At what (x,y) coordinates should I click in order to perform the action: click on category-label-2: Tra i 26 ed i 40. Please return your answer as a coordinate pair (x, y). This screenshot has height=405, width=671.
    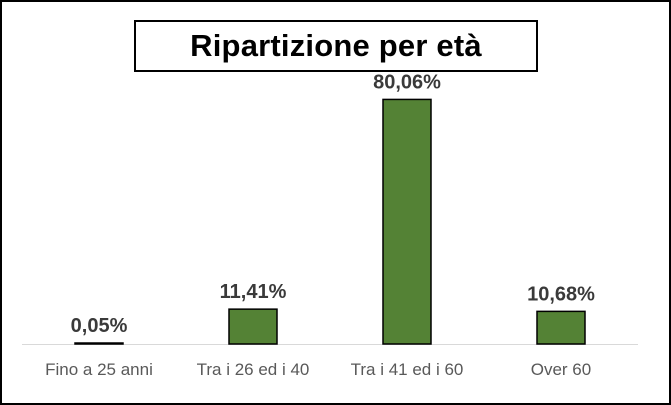
    Looking at the image, I should click on (253, 369).